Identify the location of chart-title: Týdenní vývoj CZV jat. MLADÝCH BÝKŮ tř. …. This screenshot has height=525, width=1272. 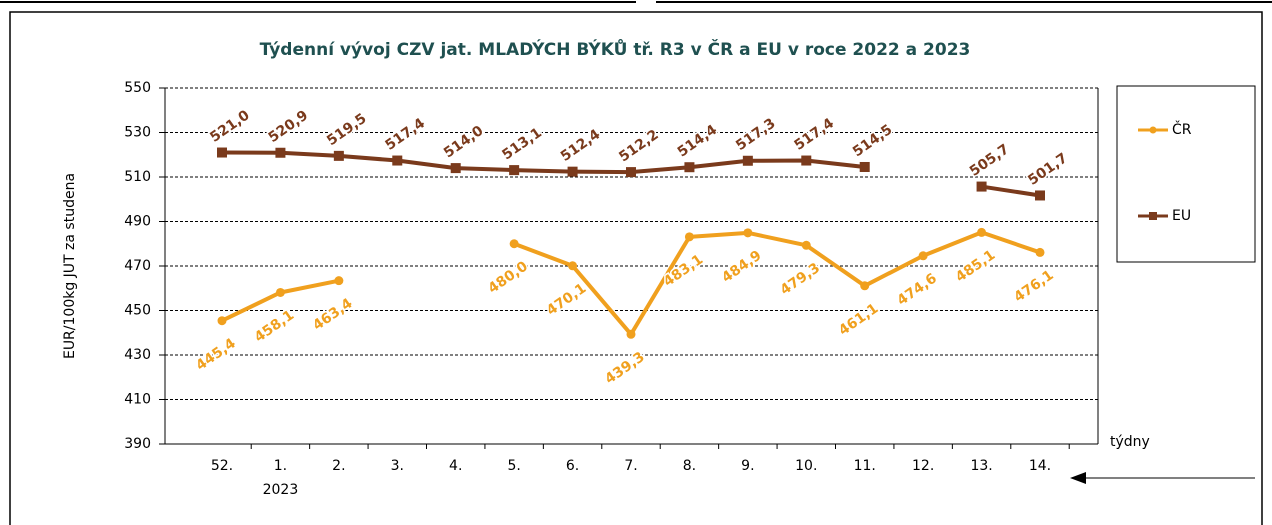
(615, 48).